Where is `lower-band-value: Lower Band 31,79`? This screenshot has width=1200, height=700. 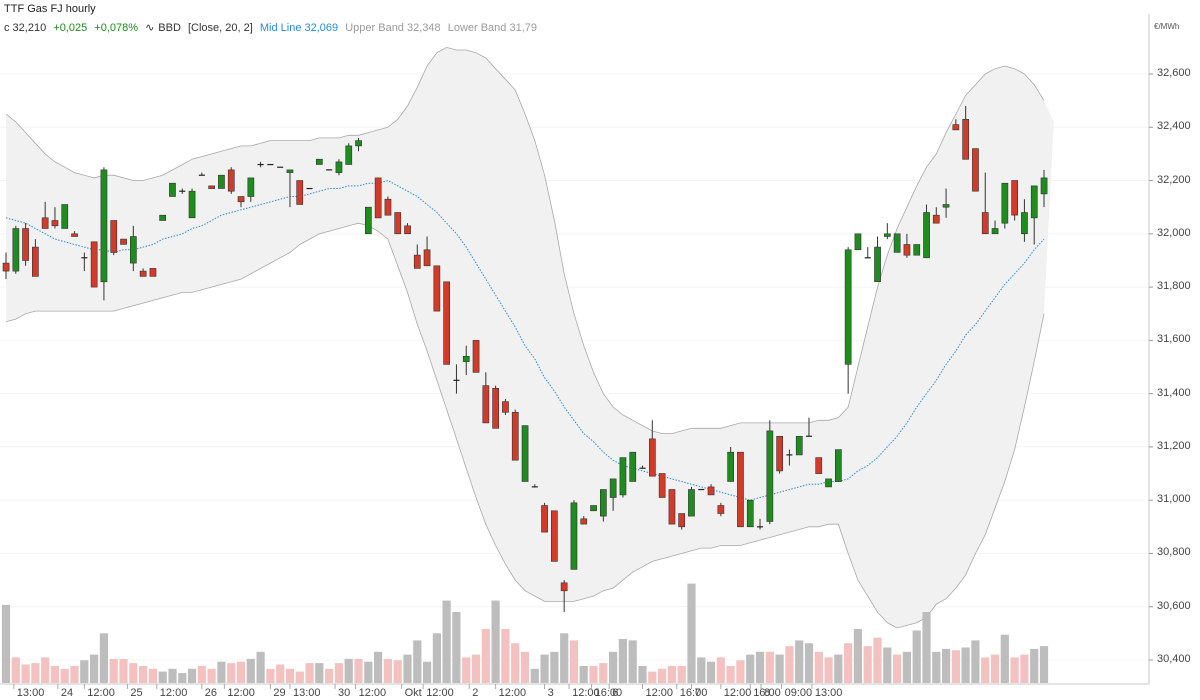 lower-band-value: Lower Band 31,79 is located at coordinates (492, 28).